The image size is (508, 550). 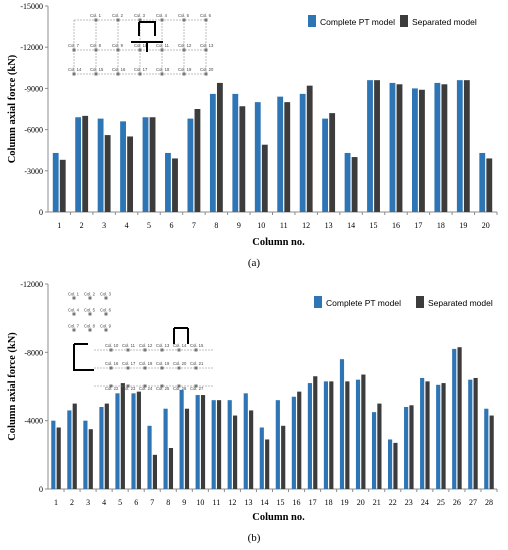 I want to click on x-tick-label: 16, so click(x=396, y=225).